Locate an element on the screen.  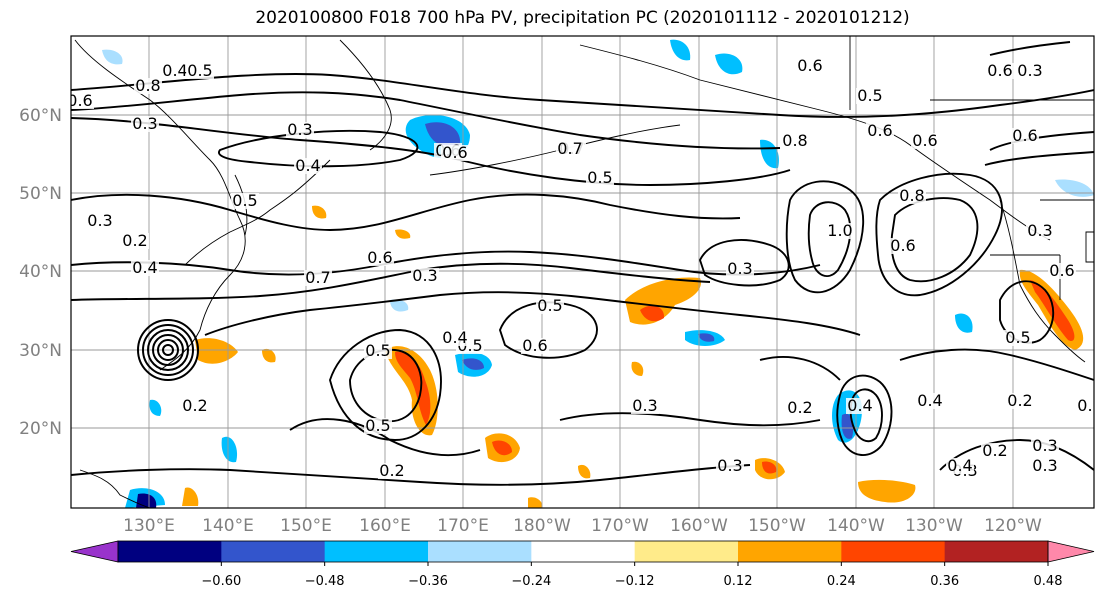
coastline-north-america is located at coordinates (1042, 281).